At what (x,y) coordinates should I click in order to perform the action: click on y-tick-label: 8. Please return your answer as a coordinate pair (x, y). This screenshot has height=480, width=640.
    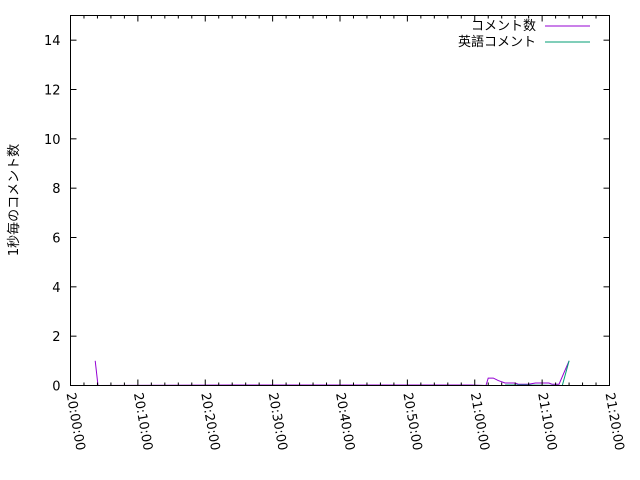
    Looking at the image, I should click on (56, 189).